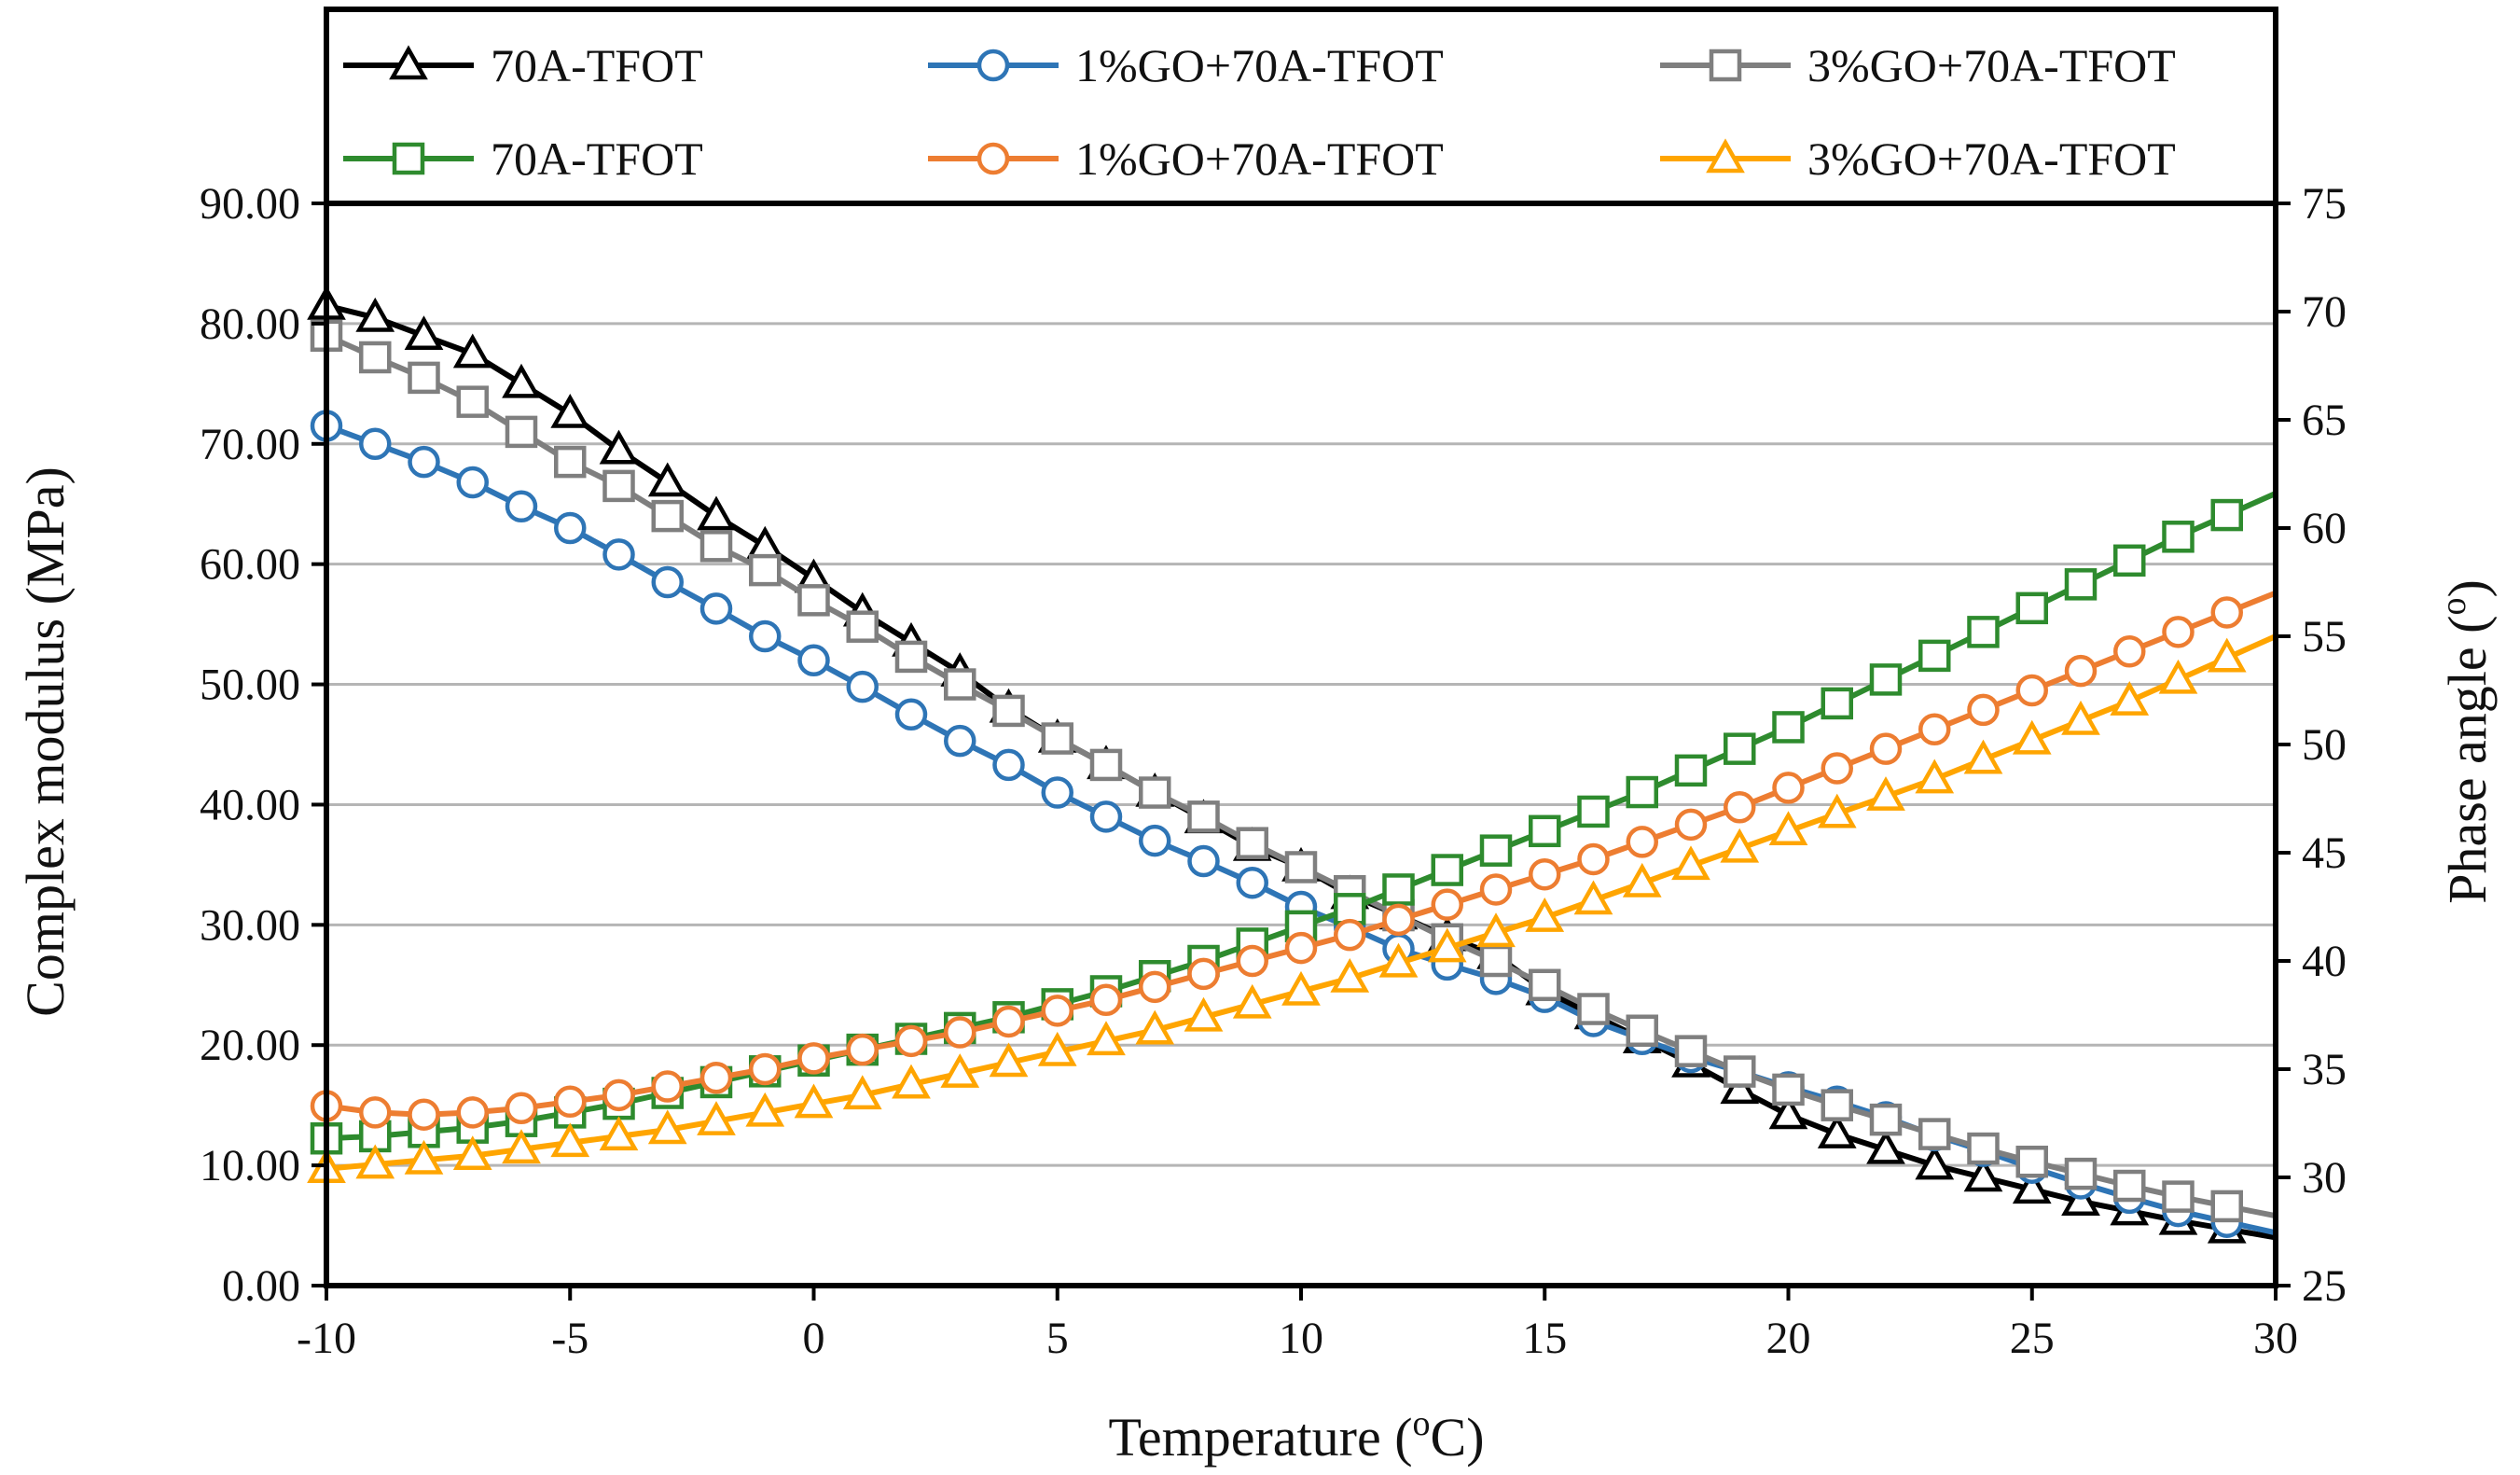 The width and height of the screenshot is (2520, 1475). Describe the element at coordinates (2466, 741) in the screenshot. I see `y-axis-right-title: Phase angle (o)` at that location.